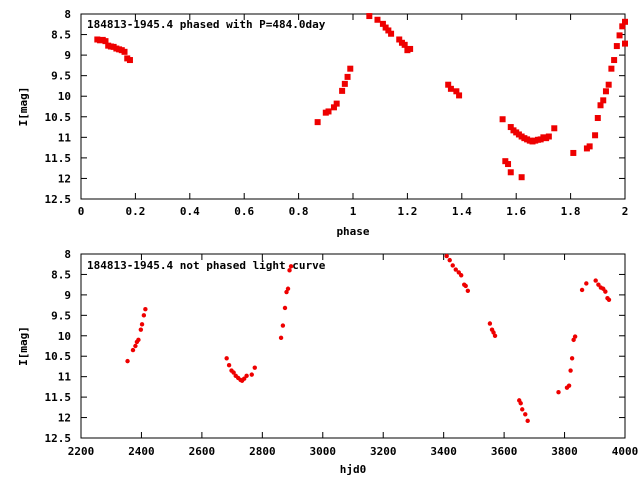 The height and width of the screenshot is (480, 640). Describe the element at coordinates (462, 211) in the screenshot. I see `x-tick-label: 1.4` at that location.